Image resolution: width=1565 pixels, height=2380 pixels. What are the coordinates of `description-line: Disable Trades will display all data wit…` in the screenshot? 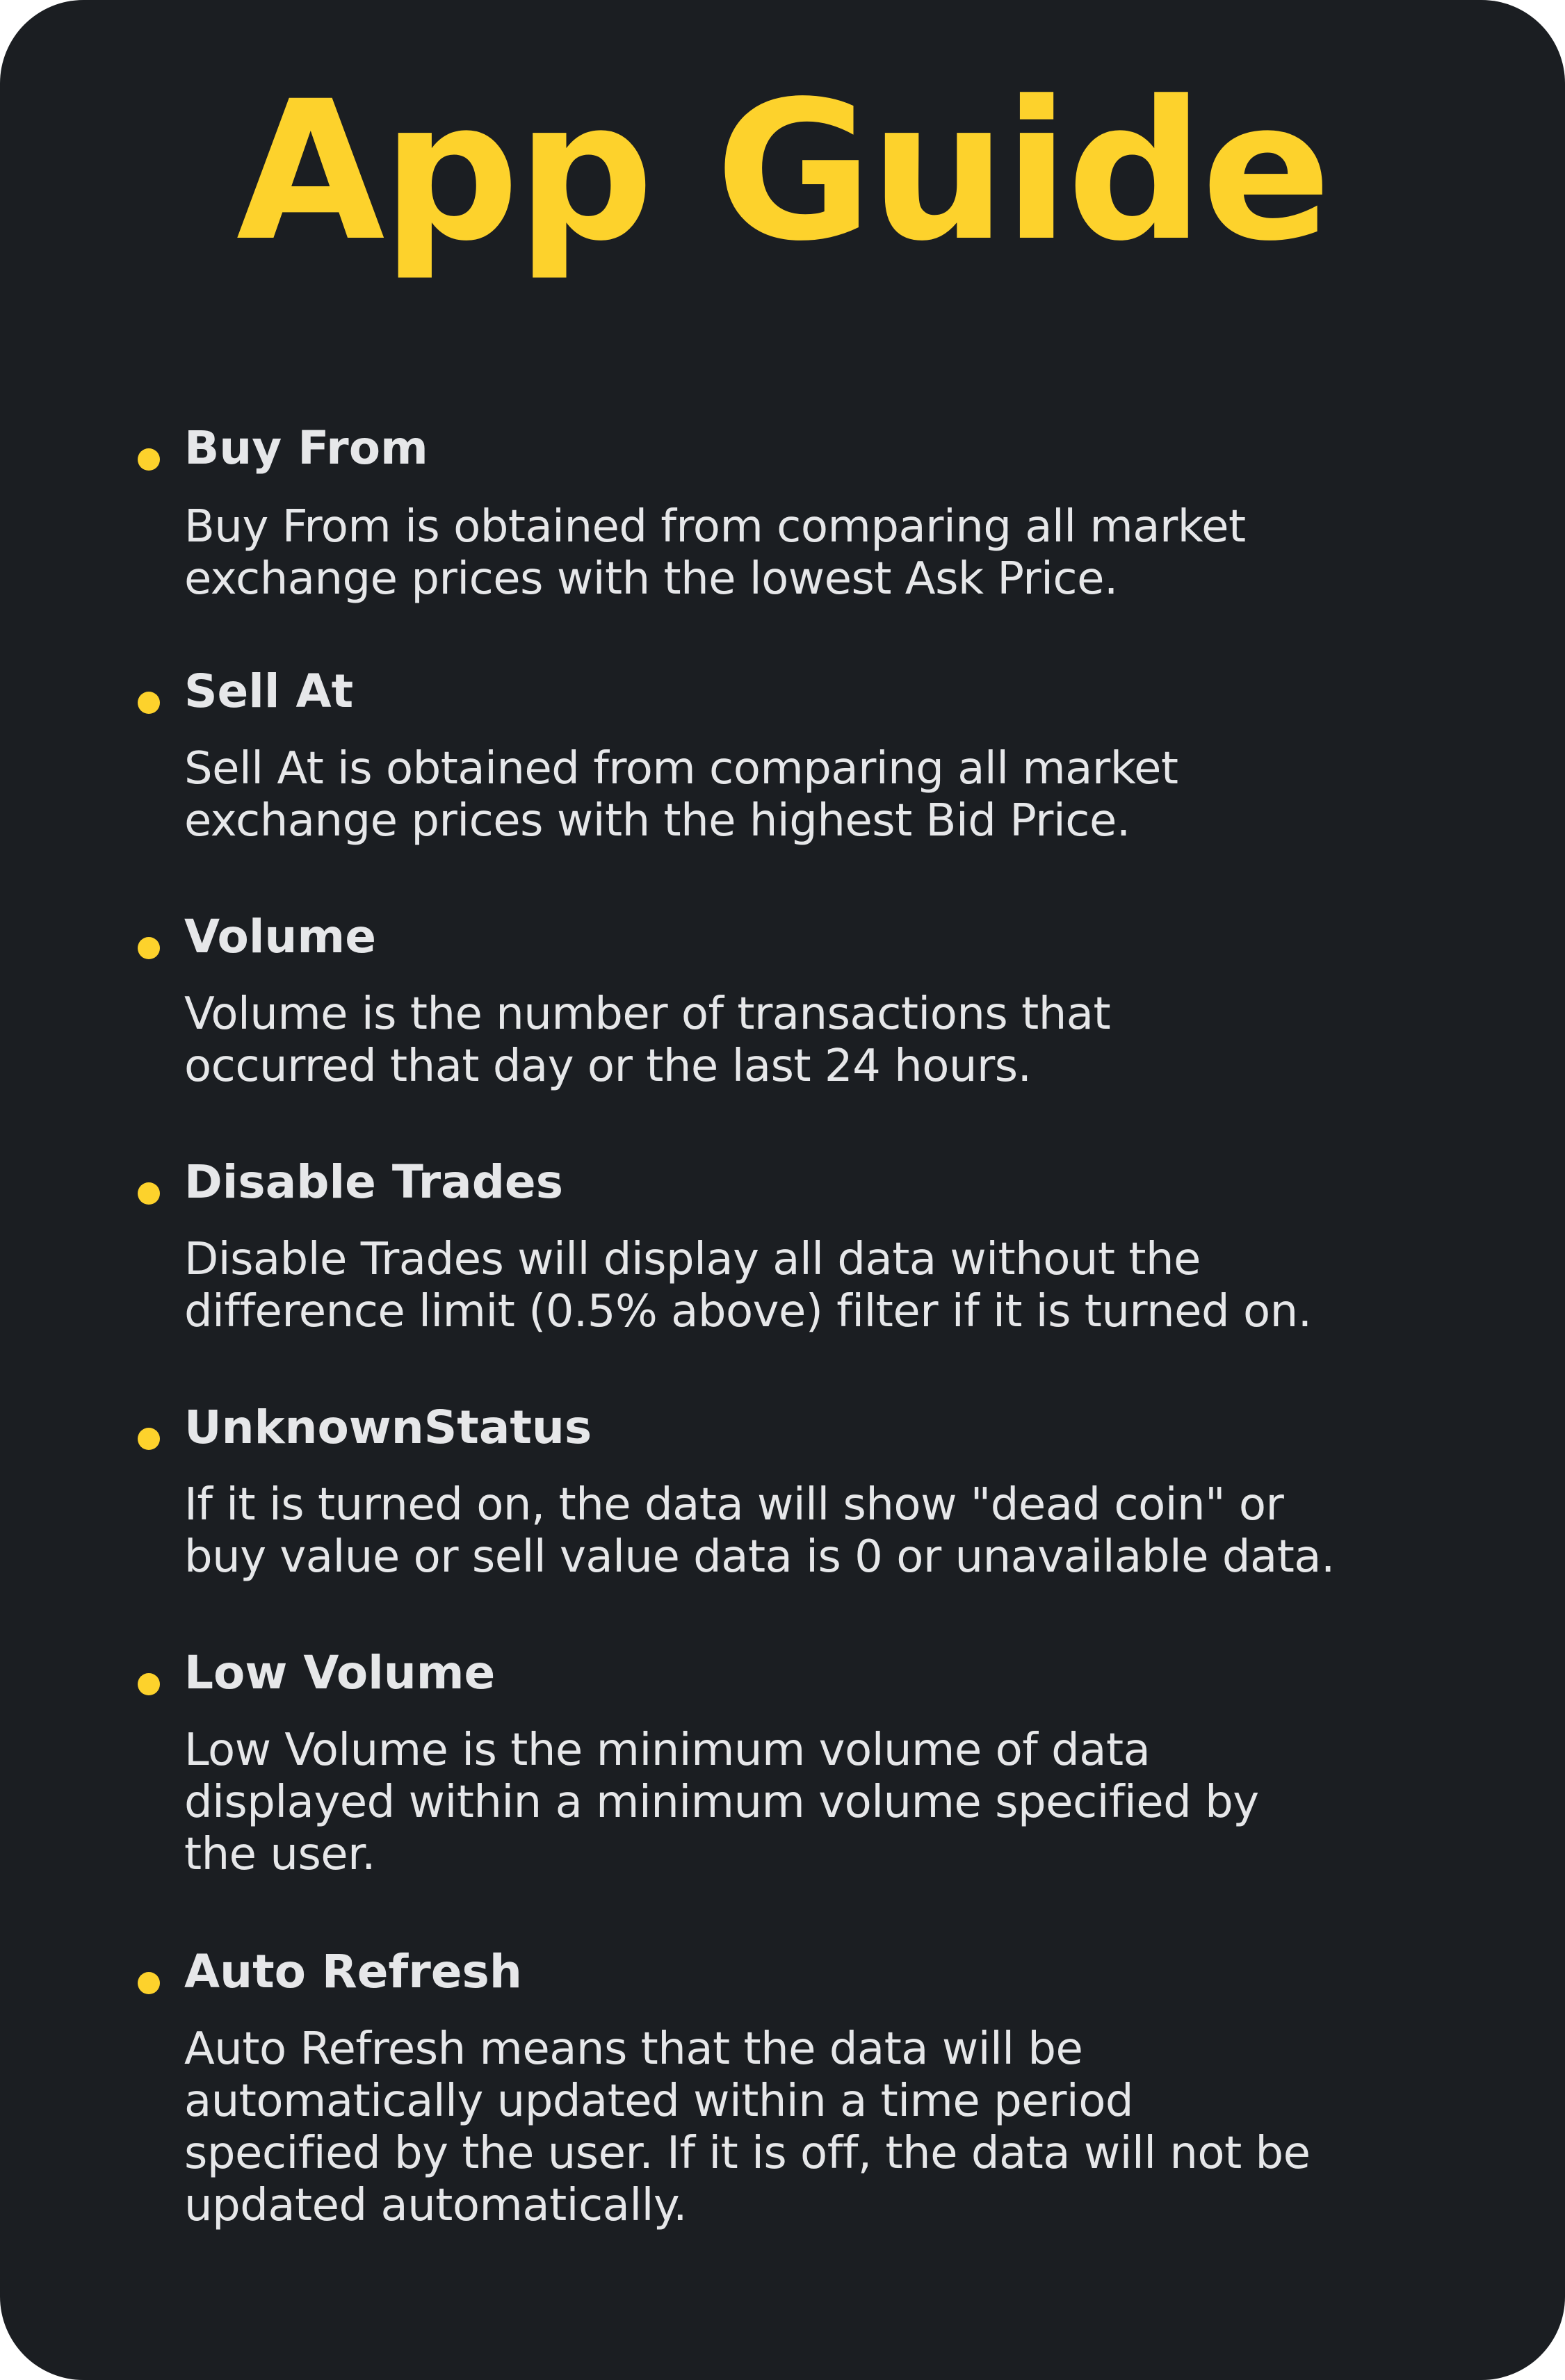 It's located at (692, 1259).